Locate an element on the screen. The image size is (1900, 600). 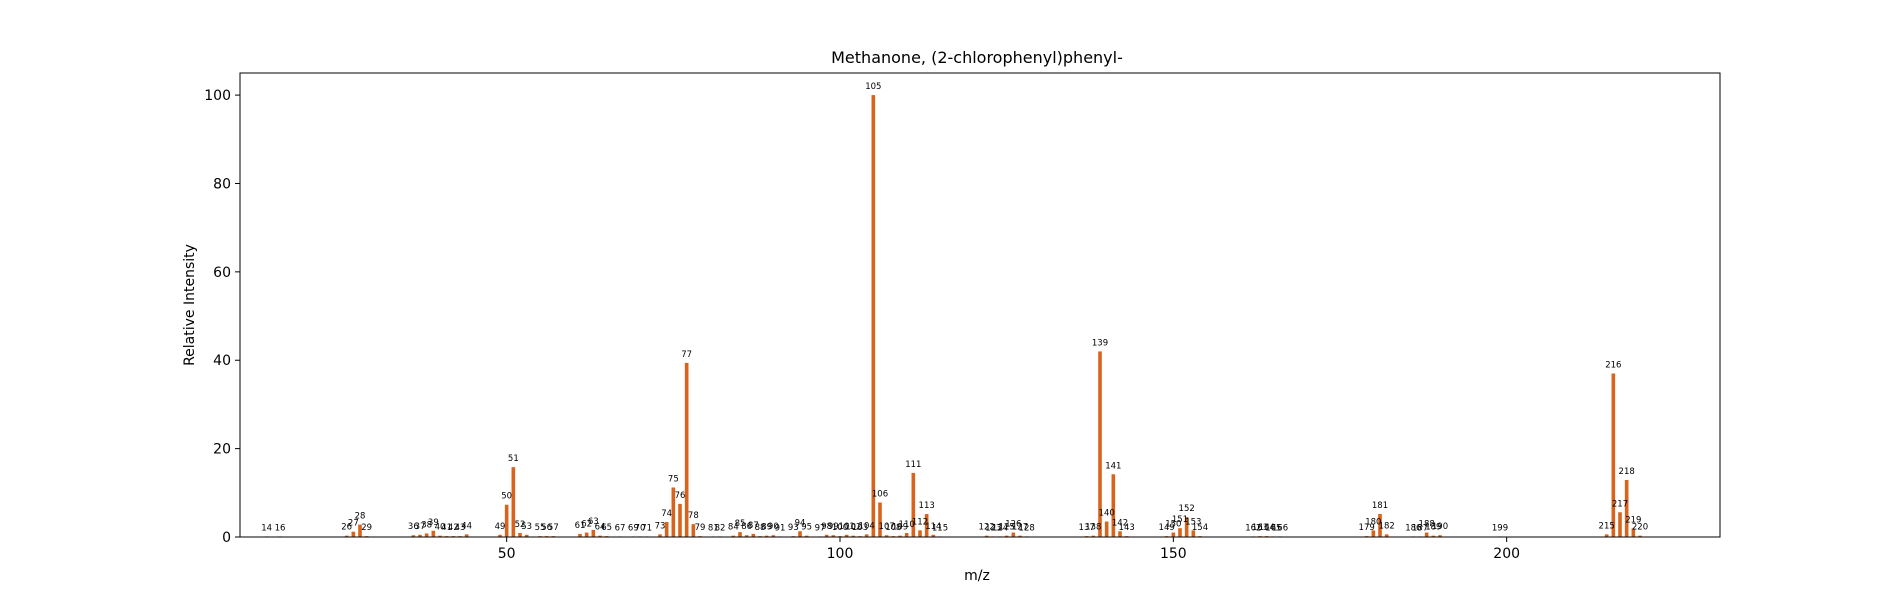
data-label-mz-84: 84 is located at coordinates (733, 528).